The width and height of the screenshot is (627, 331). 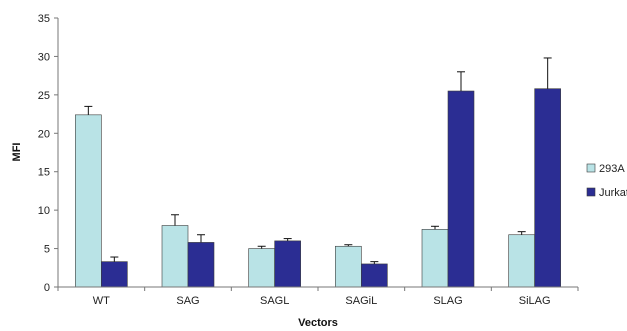 I want to click on y-tick-label: 0, so click(x=47, y=288).